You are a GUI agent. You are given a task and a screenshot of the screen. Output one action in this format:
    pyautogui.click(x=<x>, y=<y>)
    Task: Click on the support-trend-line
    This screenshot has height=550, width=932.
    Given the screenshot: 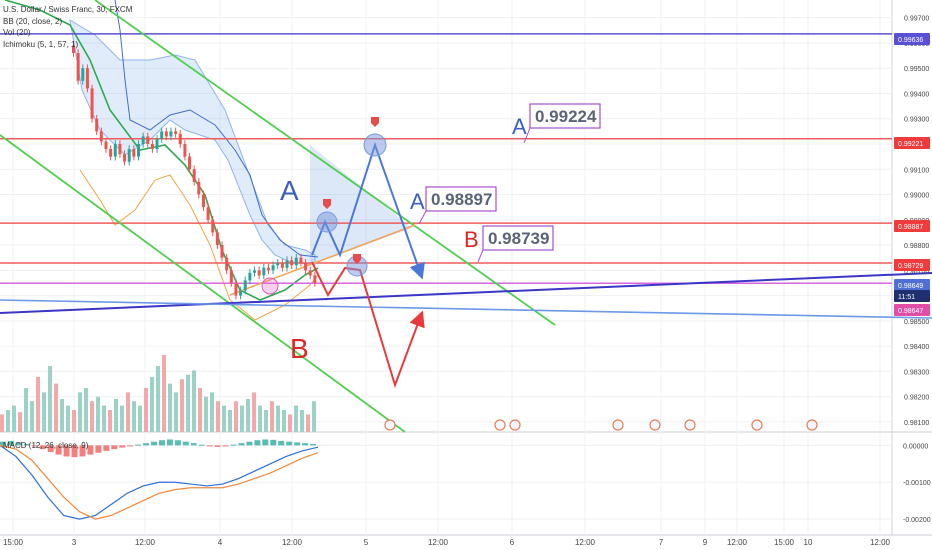 What is the action you would take?
    pyautogui.click(x=466, y=293)
    